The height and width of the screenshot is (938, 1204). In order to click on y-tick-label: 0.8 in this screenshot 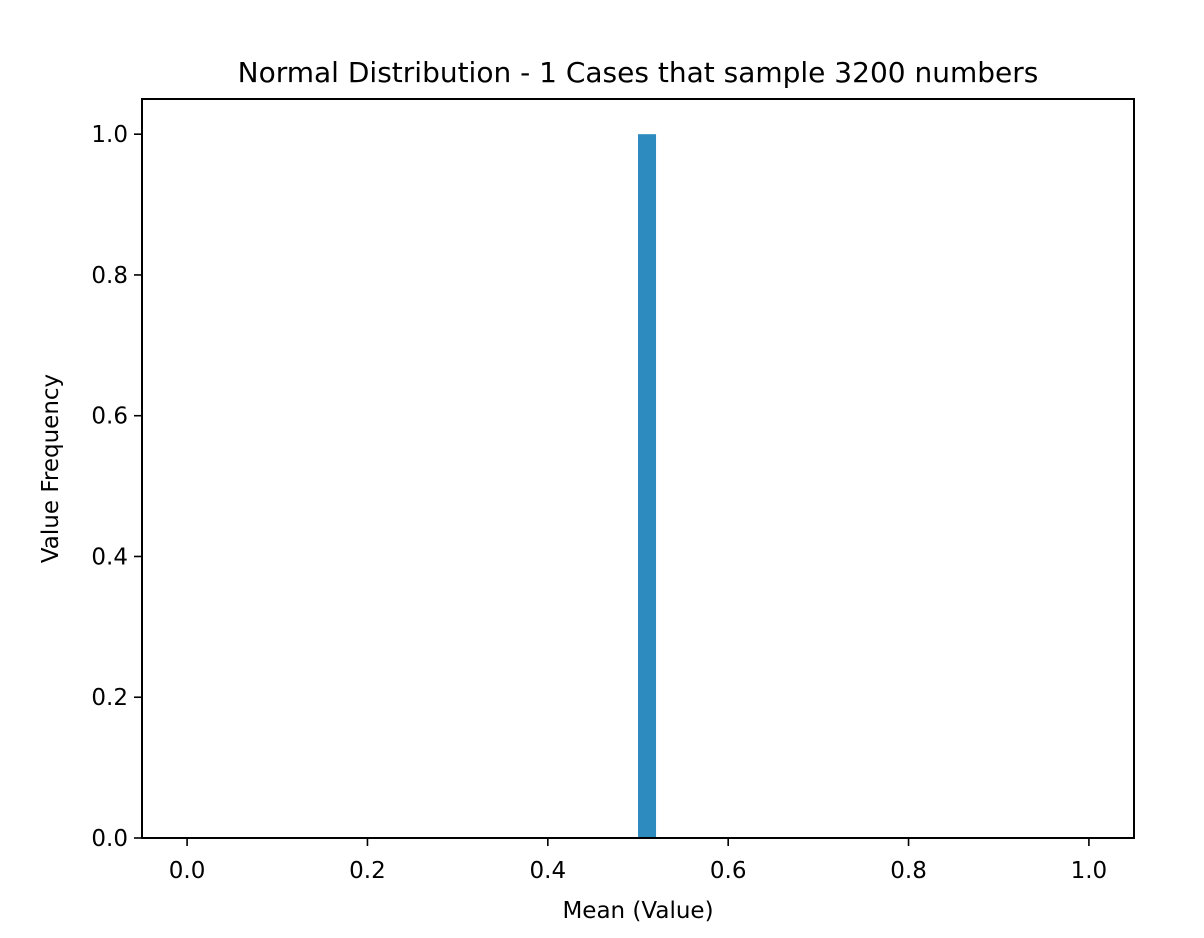, I will do `click(109, 276)`.